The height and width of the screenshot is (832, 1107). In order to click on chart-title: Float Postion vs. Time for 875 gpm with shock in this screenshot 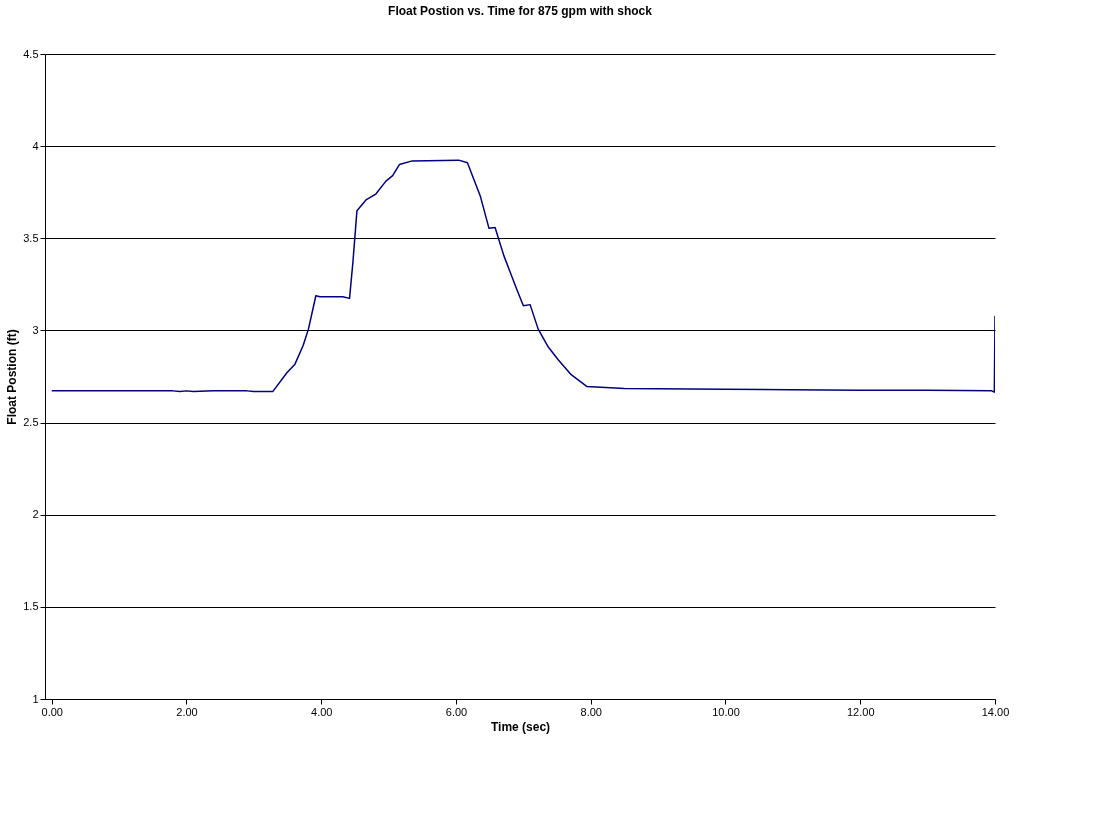, I will do `click(520, 11)`.